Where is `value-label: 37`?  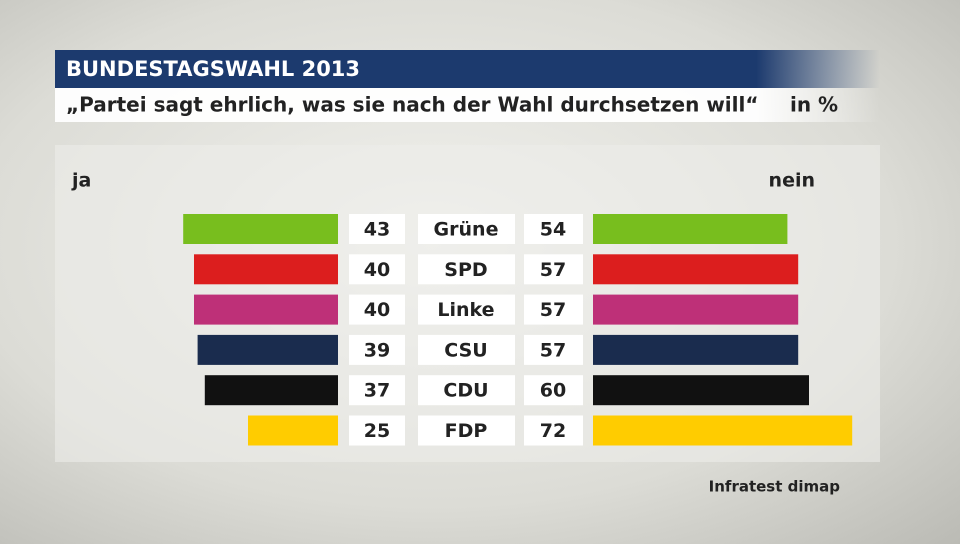
value-label: 37 is located at coordinates (377, 391).